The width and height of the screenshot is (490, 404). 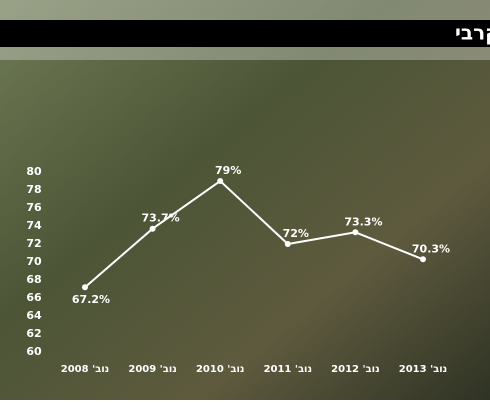 What do you see at coordinates (152, 369) in the screenshot?
I see `x-tick-label: נוב' 2009` at bounding box center [152, 369].